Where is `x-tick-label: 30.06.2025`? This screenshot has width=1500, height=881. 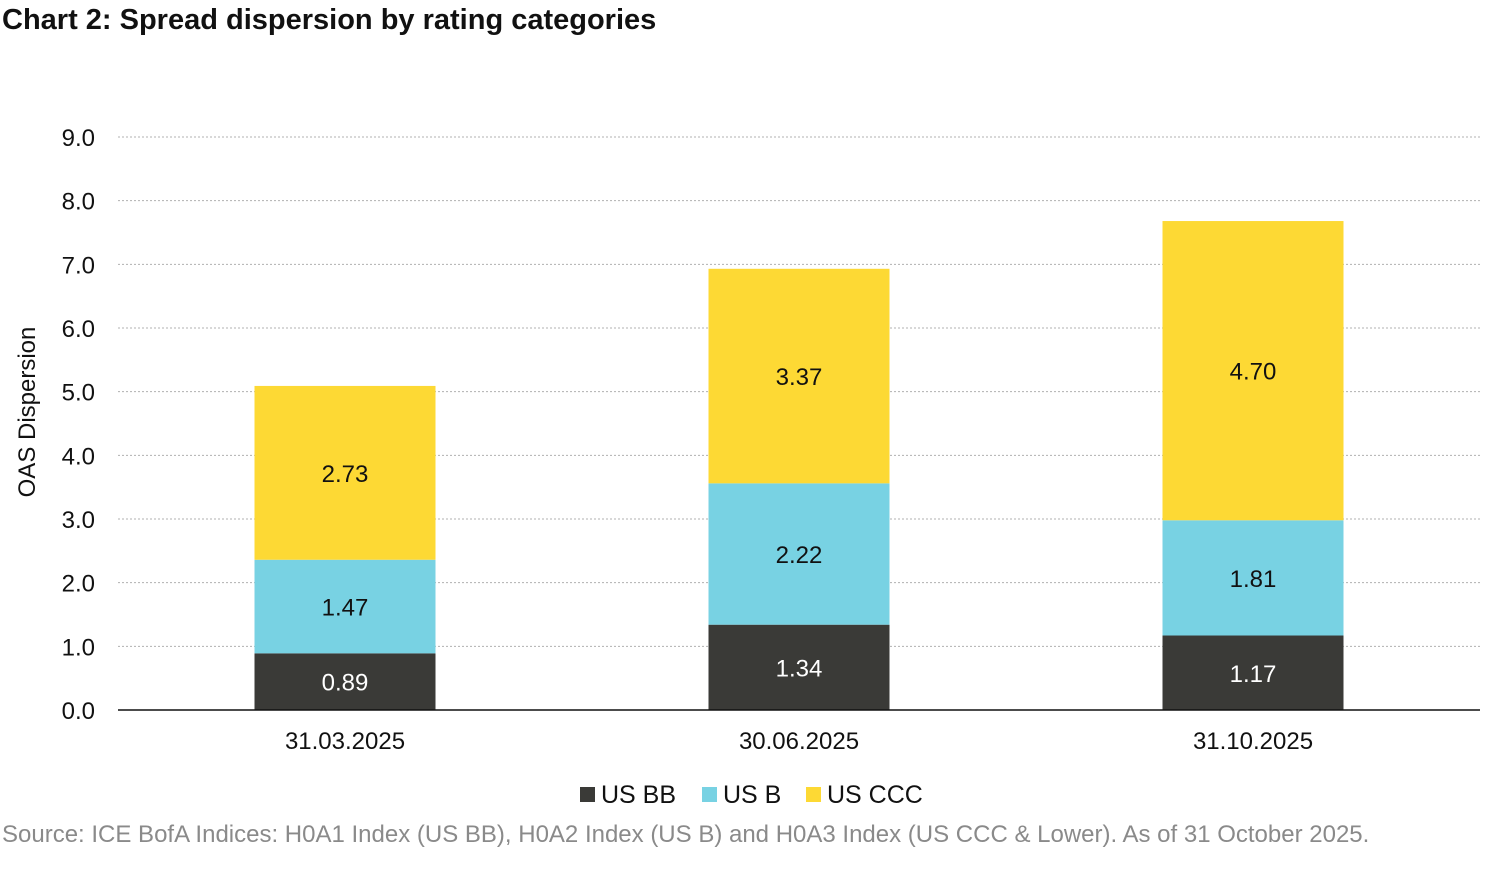
x-tick-label: 30.06.2025 is located at coordinates (799, 741).